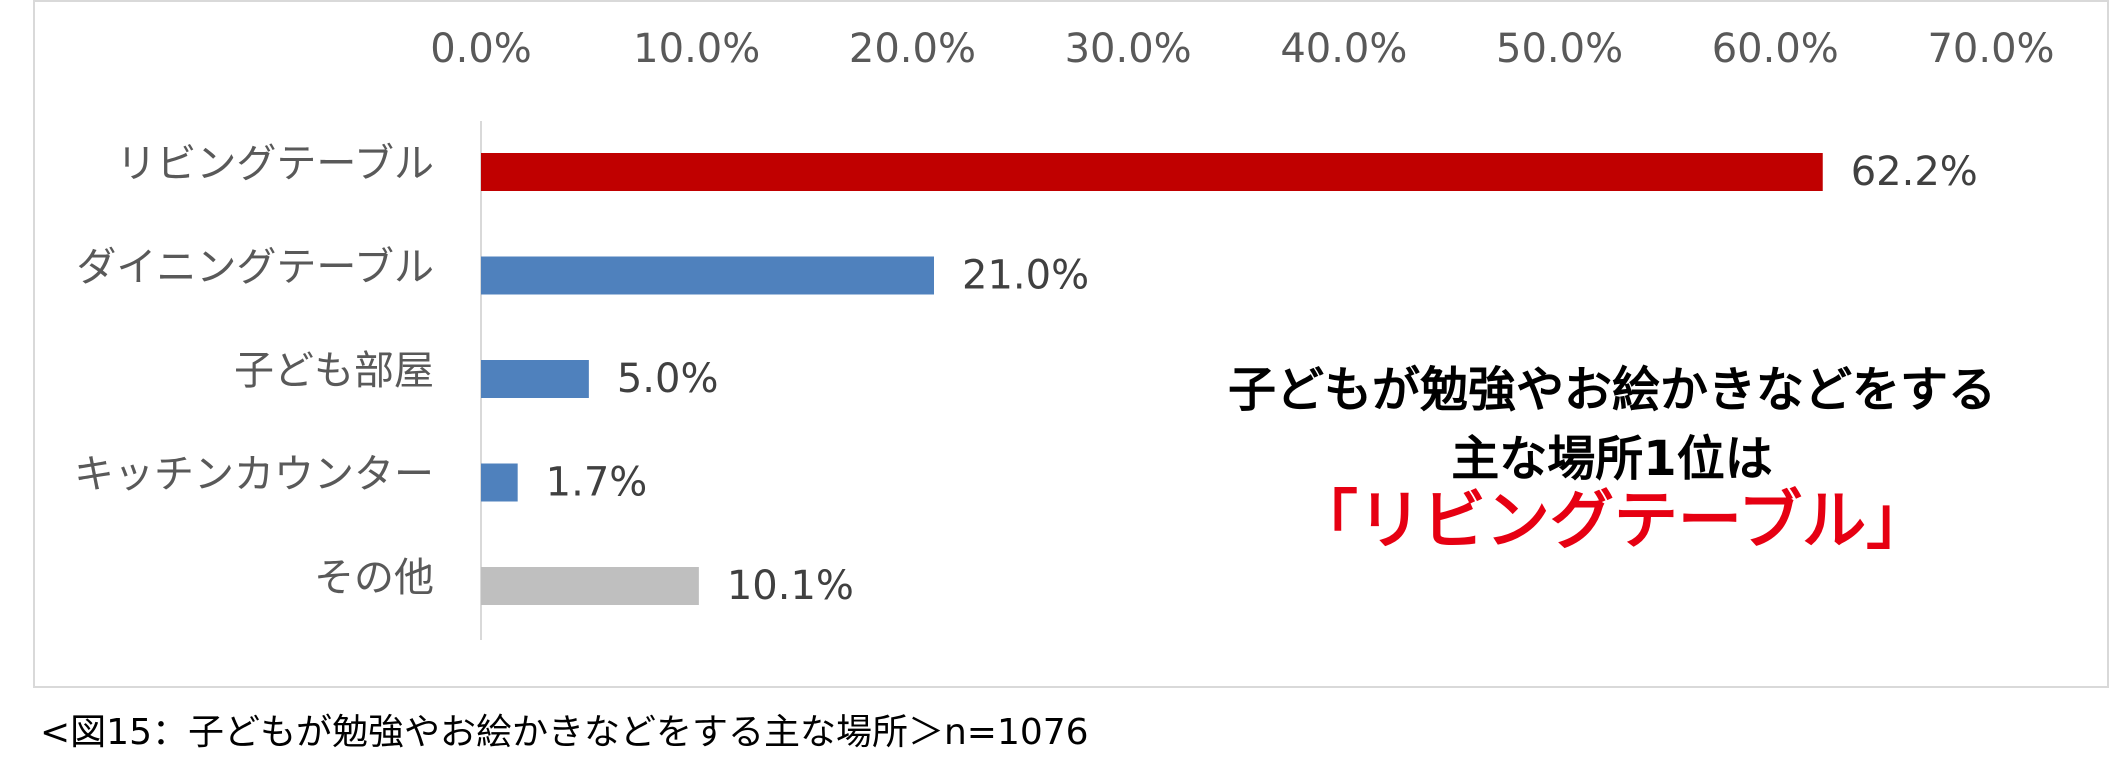 The image size is (2112, 782). What do you see at coordinates (1025, 276) in the screenshot?
I see `value-label: 21.0%` at bounding box center [1025, 276].